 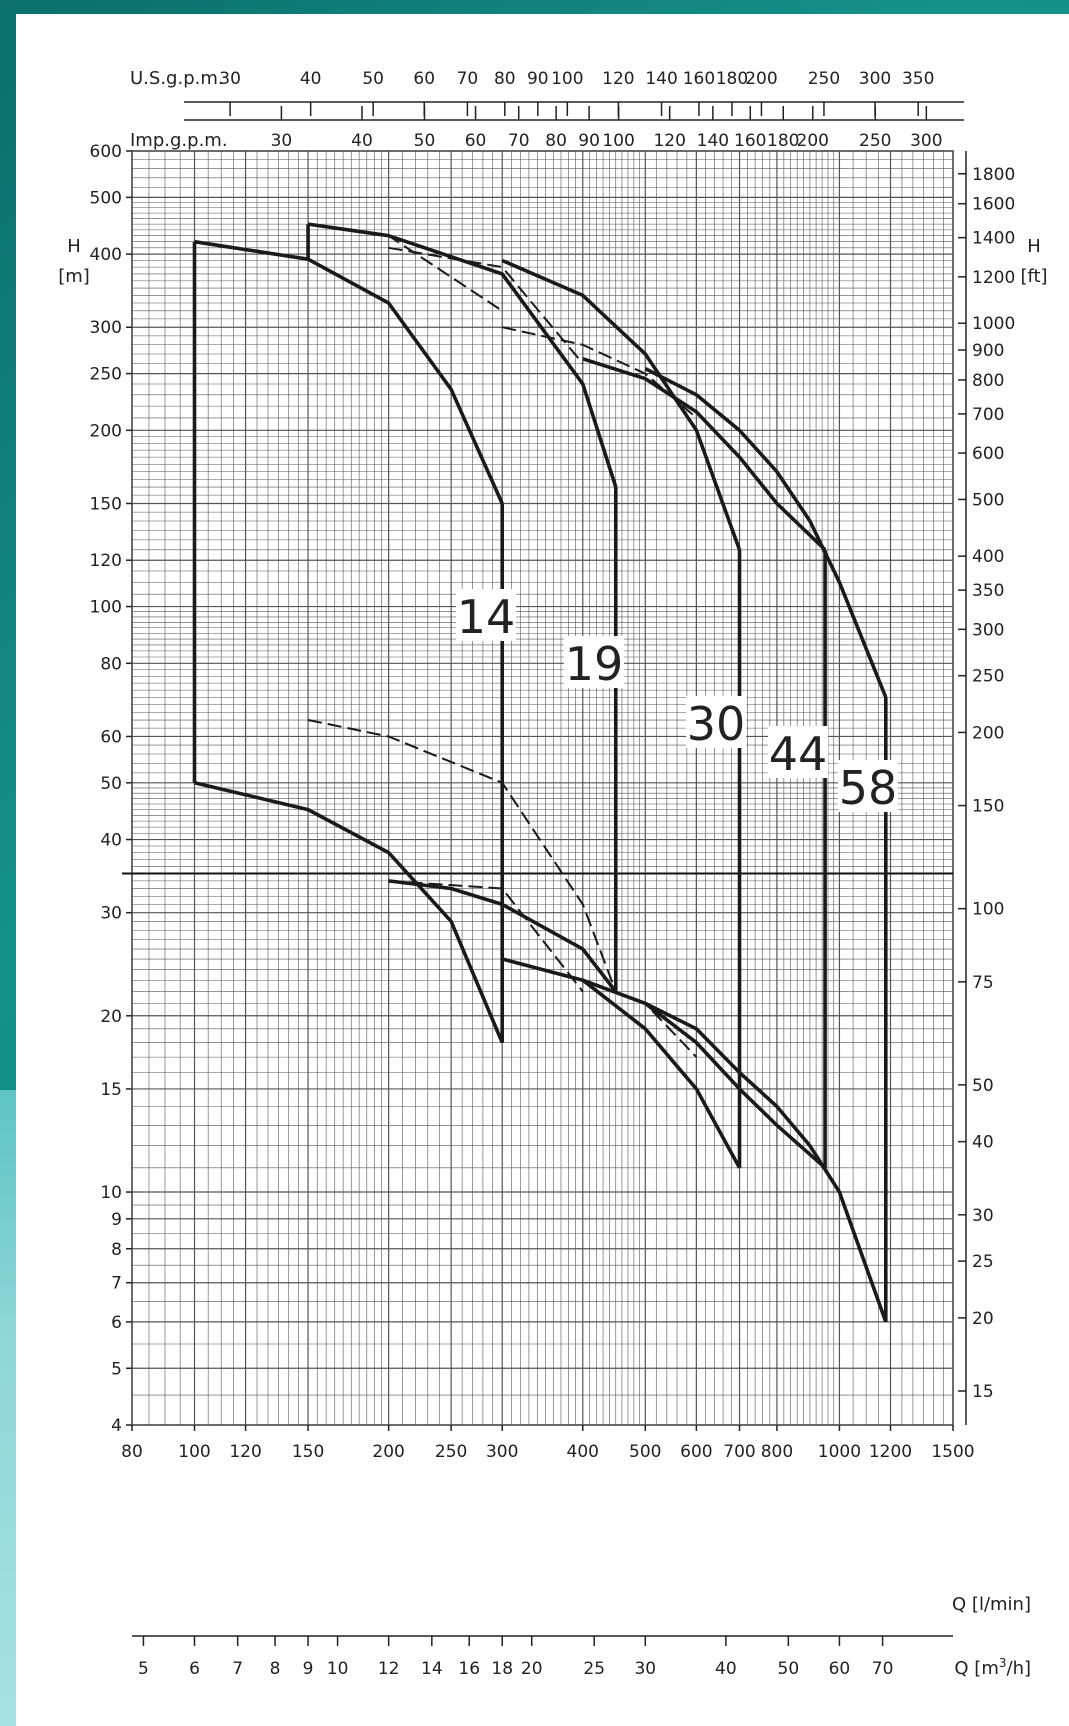 I want to click on m3h-tick-label: 12, so click(x=389, y=1669).